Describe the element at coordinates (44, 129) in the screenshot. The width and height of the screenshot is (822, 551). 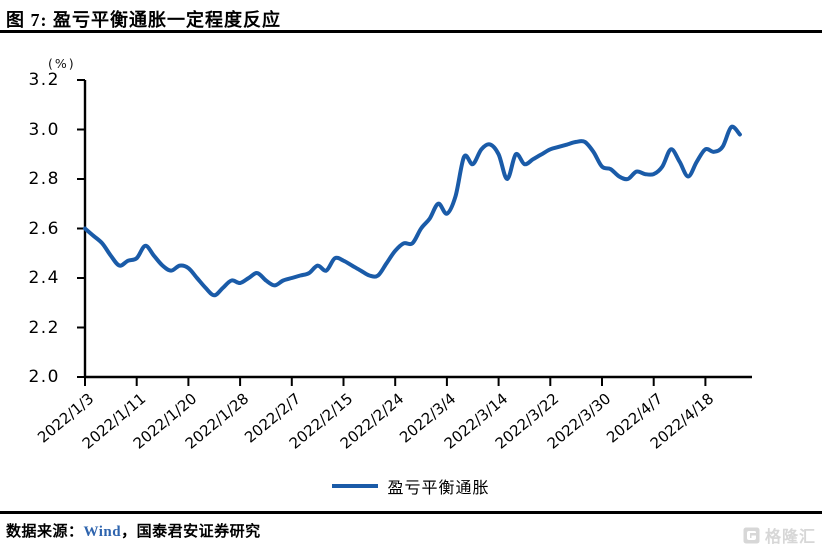
I see `y-axis-tick-label: 3.0` at that location.